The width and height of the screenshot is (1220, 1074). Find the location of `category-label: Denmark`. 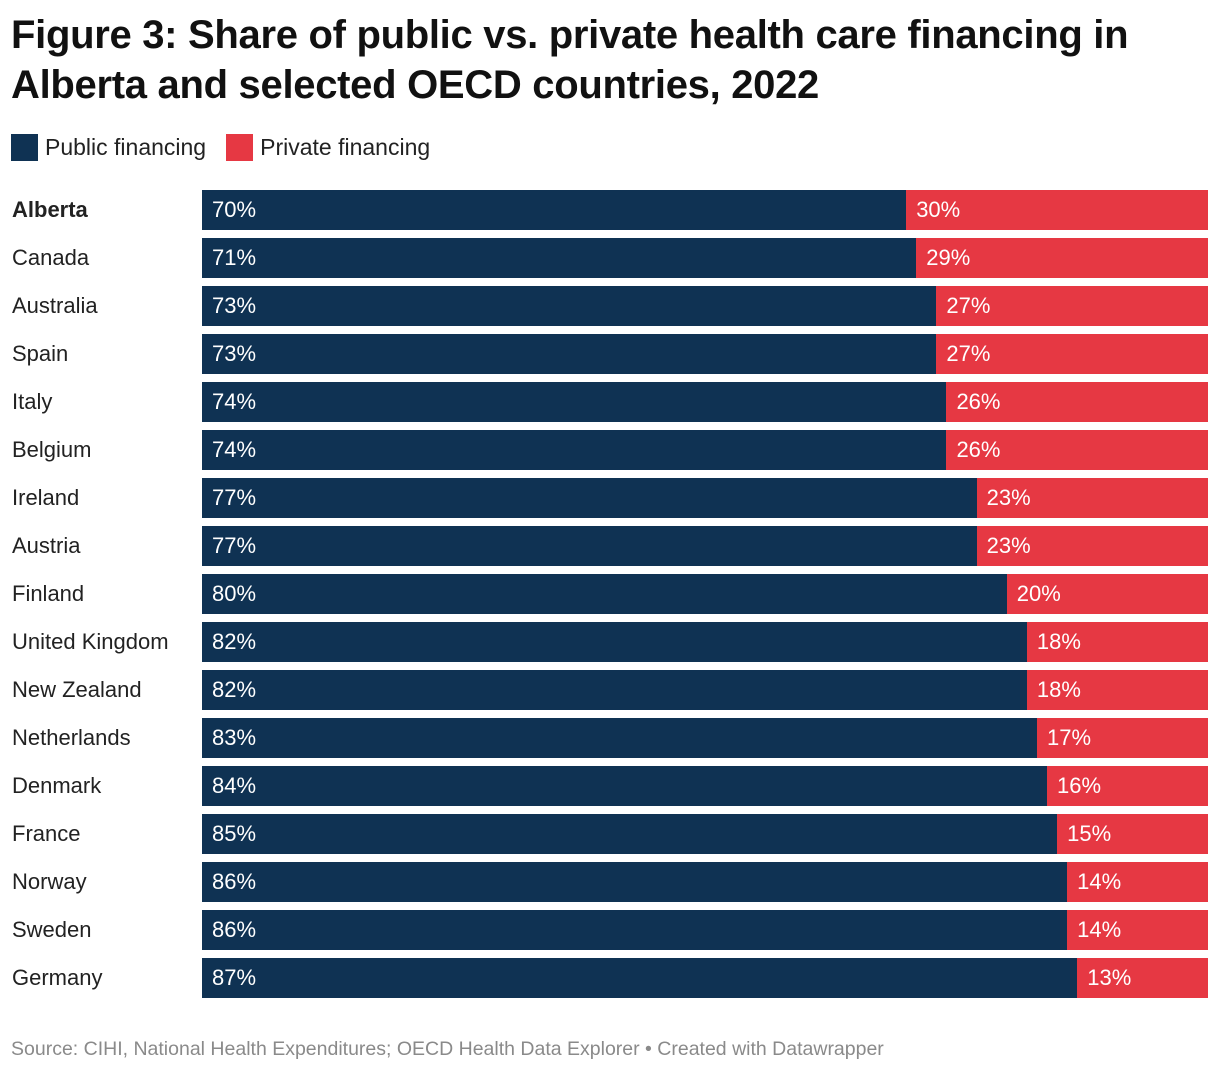

category-label: Denmark is located at coordinates (57, 785).